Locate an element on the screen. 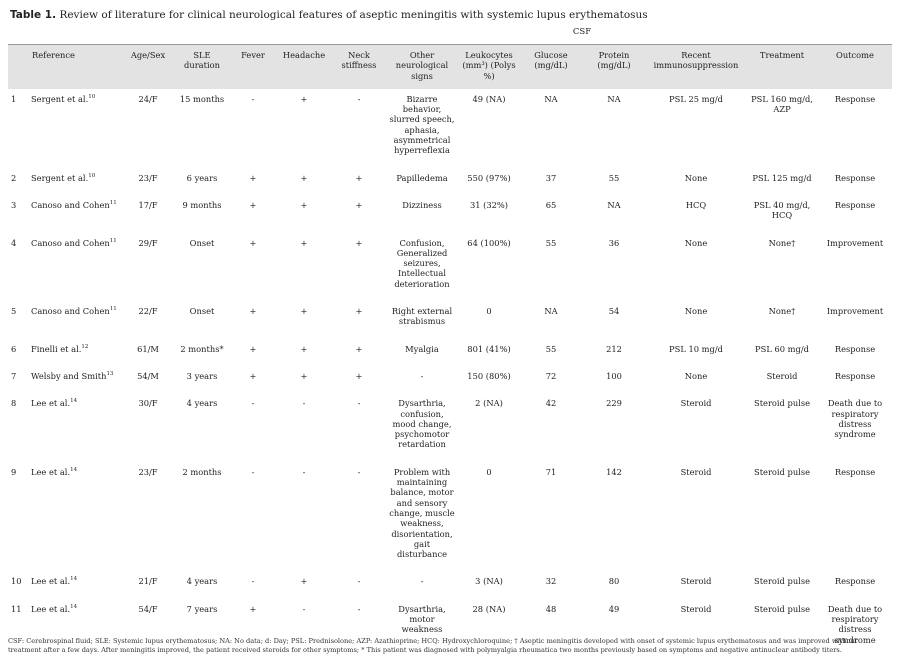  reference: Welsby and Smith is located at coordinates (69, 375).